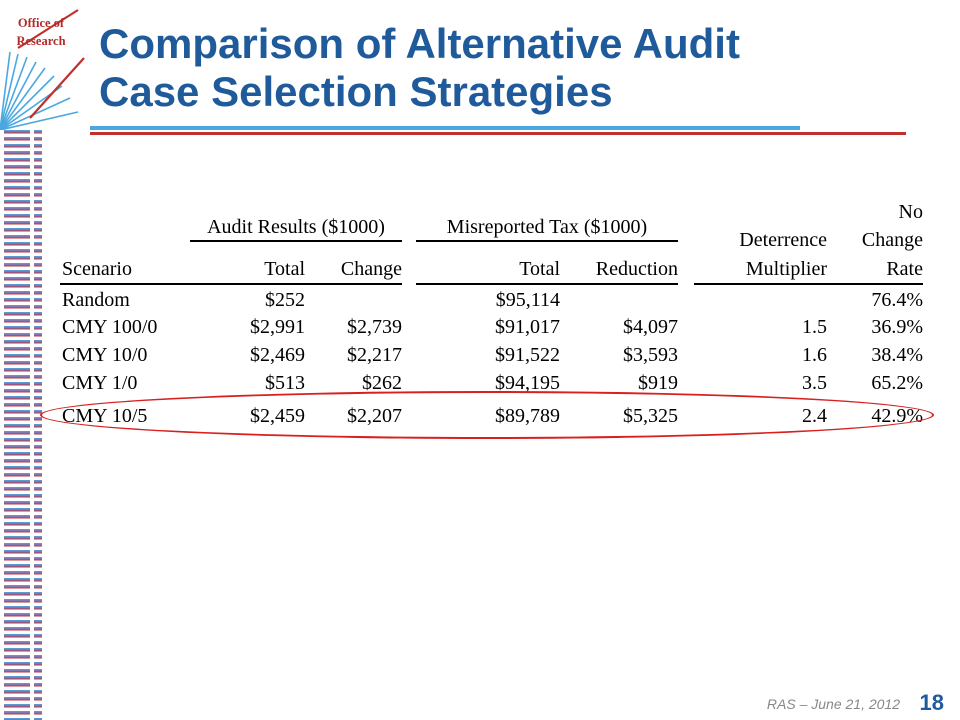 This screenshot has width=960, height=720. Describe the element at coordinates (374, 355) in the screenshot. I see `cell-audit-change: $2,217` at that location.